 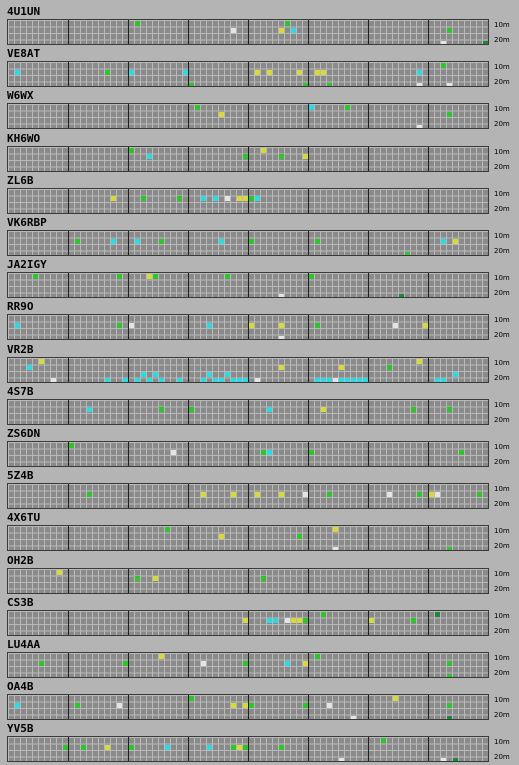 I want to click on station-row: ZS6DN 10m 20m, so click(x=259, y=448).